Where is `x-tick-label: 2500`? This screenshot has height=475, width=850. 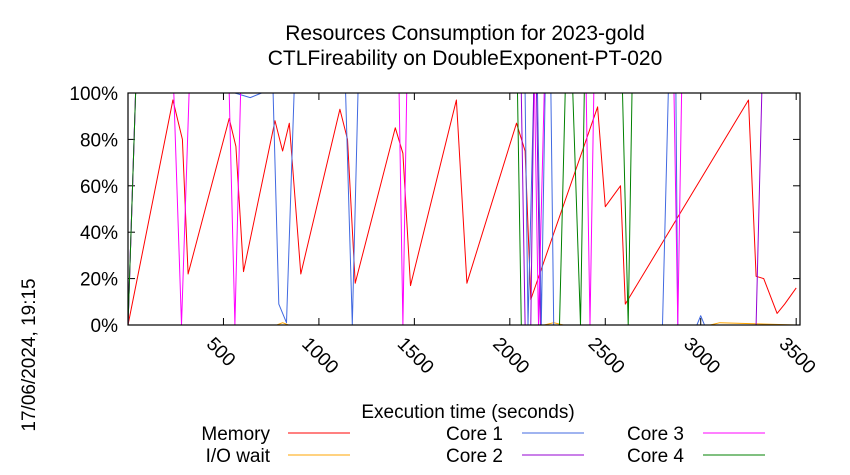
x-tick-label: 2500 is located at coordinates (606, 356).